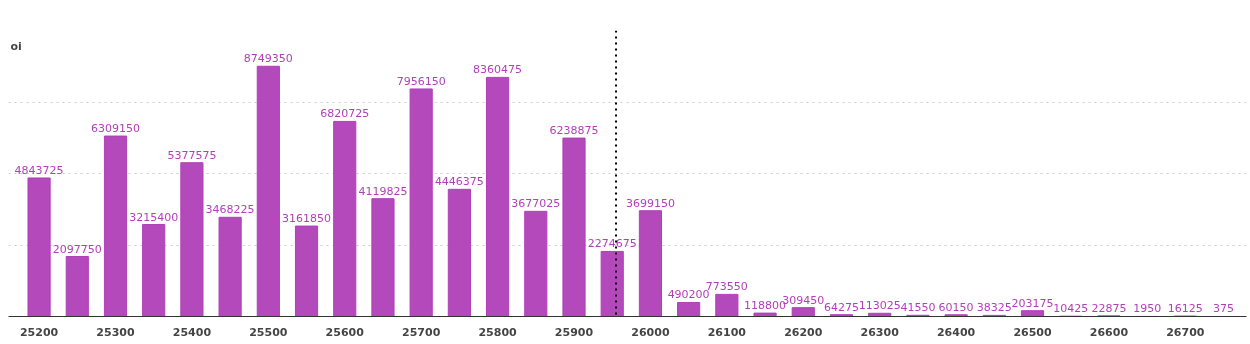  What do you see at coordinates (880, 332) in the screenshot?
I see `x-tick-label: 26300` at bounding box center [880, 332].